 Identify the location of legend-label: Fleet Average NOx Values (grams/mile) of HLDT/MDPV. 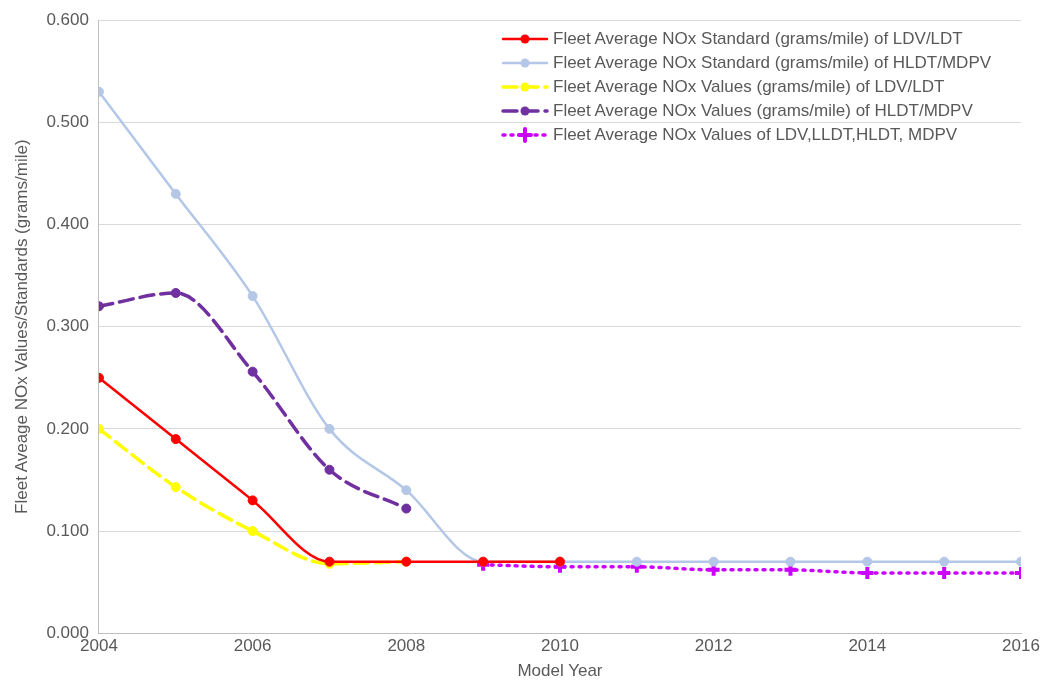
(763, 111).